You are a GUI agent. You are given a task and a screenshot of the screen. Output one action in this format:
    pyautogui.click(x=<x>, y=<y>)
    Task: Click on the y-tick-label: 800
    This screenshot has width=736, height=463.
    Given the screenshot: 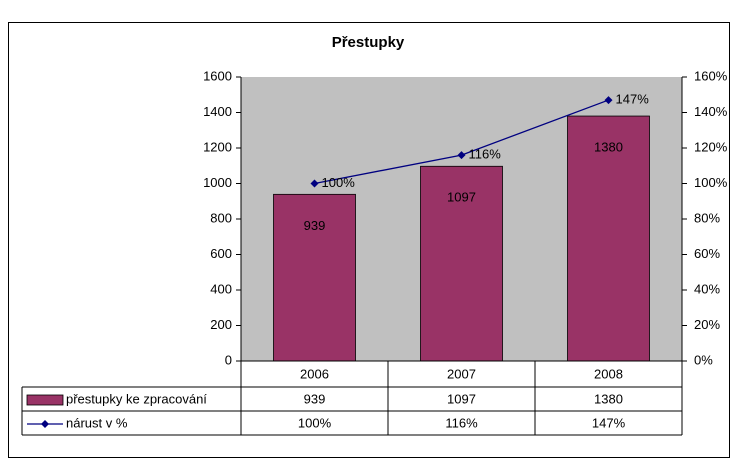 What is the action you would take?
    pyautogui.click(x=221, y=217)
    